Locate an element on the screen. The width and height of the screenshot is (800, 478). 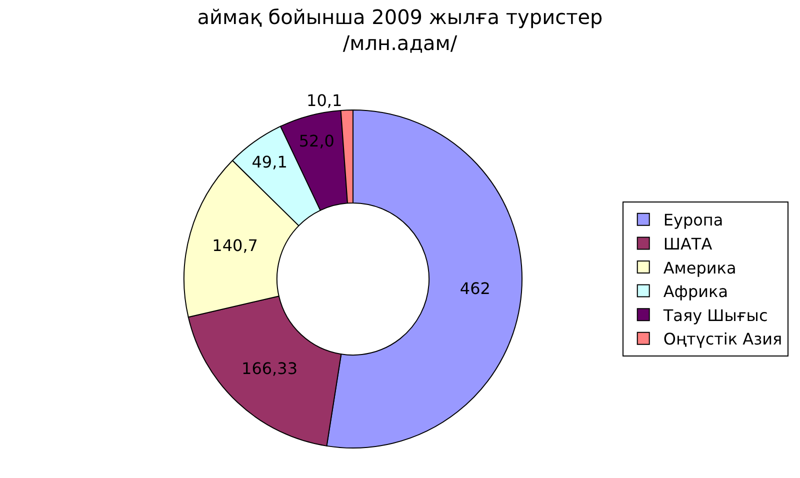
data-label: 10,1 is located at coordinates (324, 100).